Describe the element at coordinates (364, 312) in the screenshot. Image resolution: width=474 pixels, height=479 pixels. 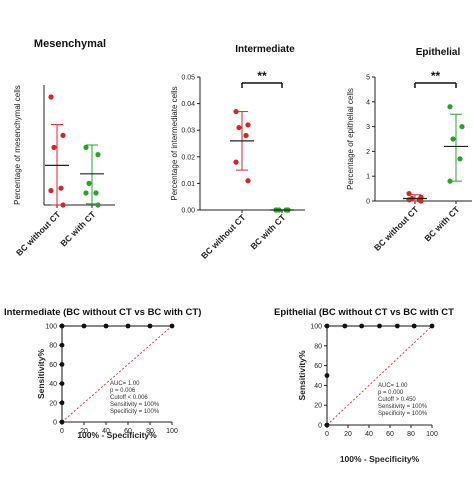
I see `roc-title: Epithelial (BC without CT vs BC with CT` at that location.